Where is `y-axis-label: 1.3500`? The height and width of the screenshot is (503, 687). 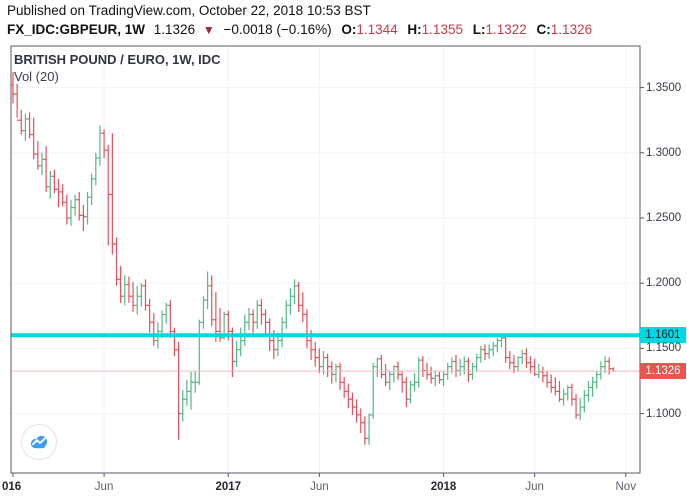
y-axis-label: 1.3500 is located at coordinates (664, 87).